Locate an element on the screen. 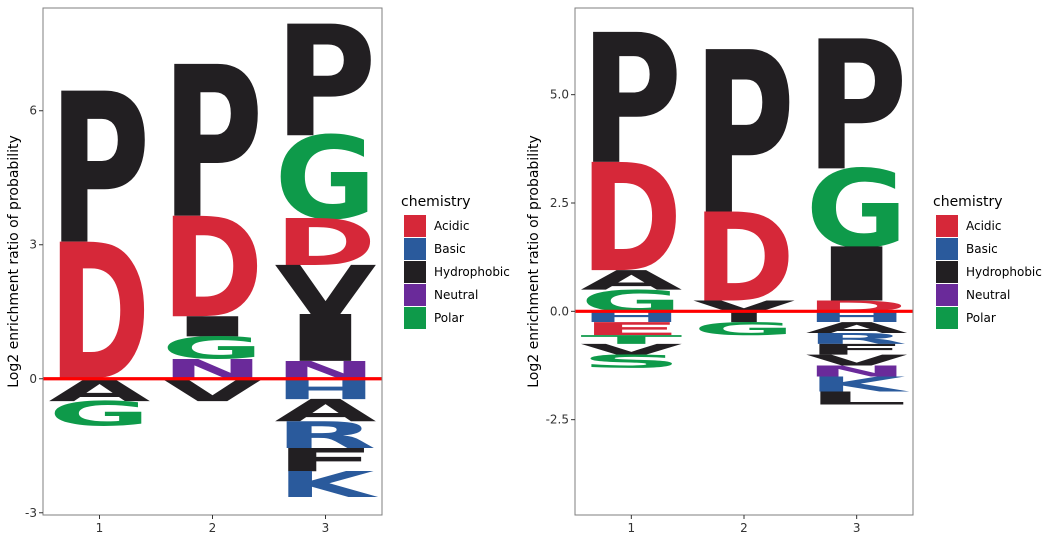 The image size is (1048, 544). y-tick-label: -3 is located at coordinates (31, 513).